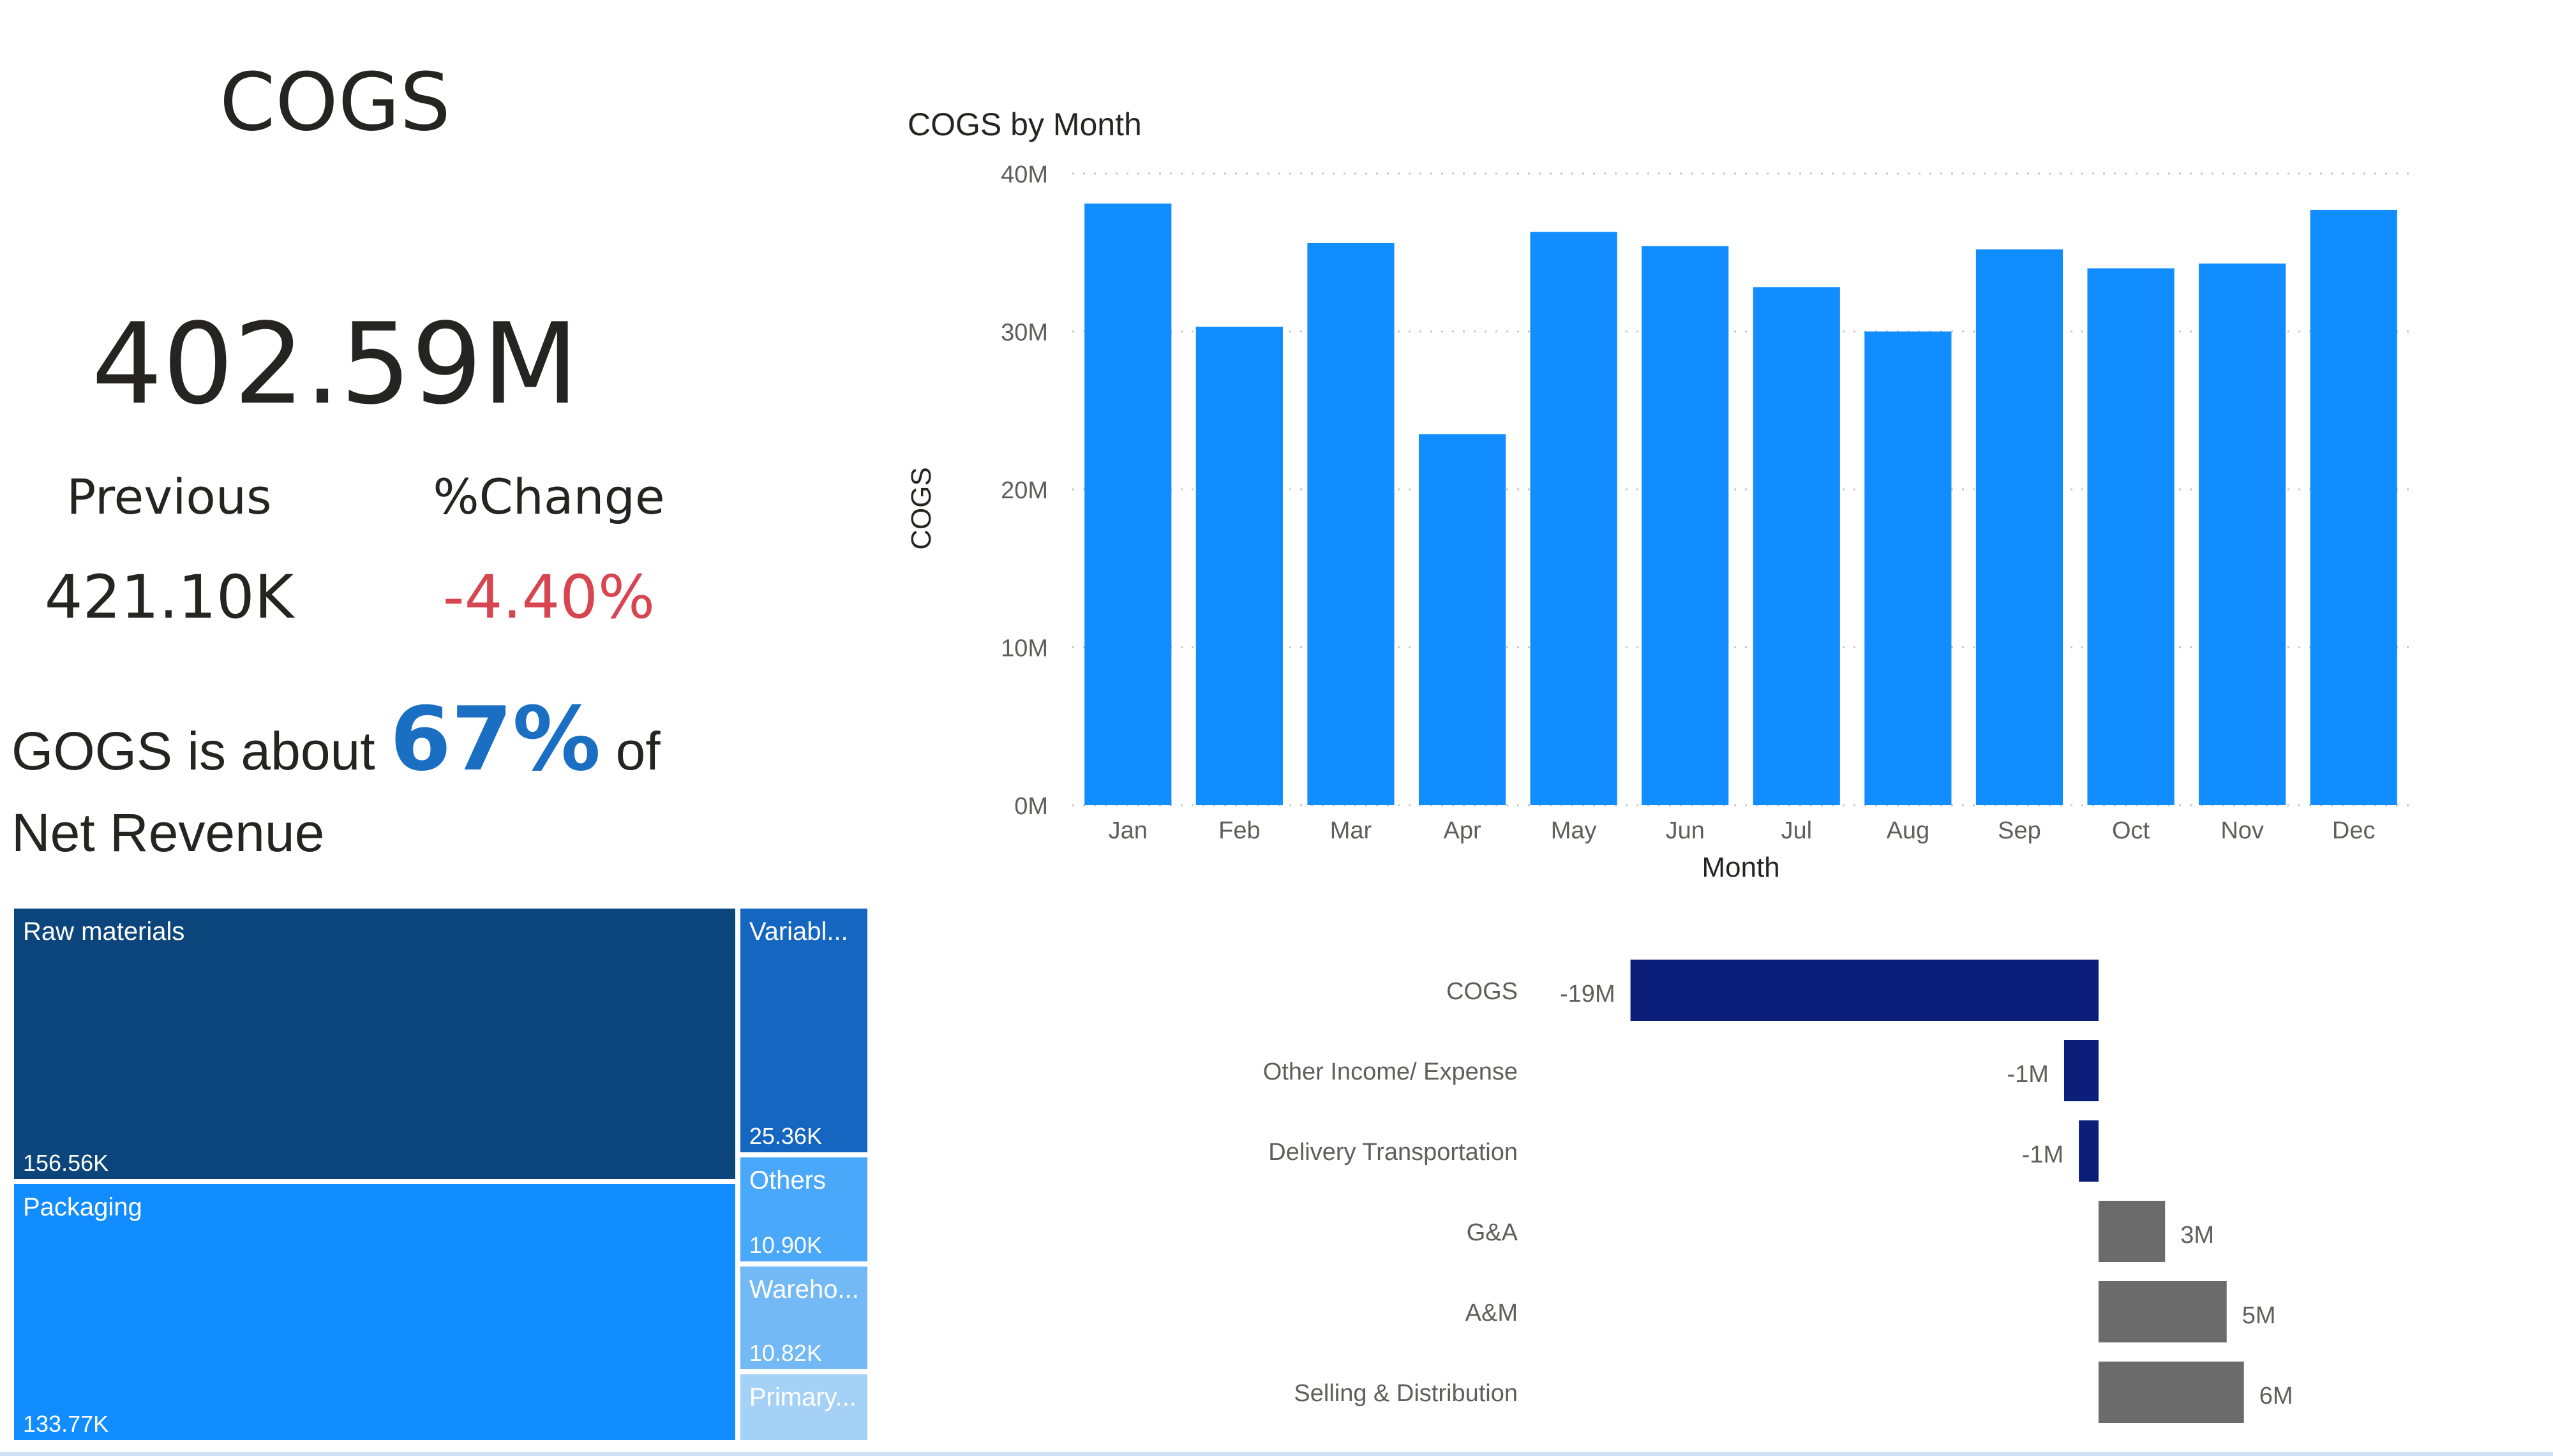 This screenshot has width=2553, height=1456. What do you see at coordinates (2276, 1396) in the screenshot?
I see `data-label: 6M` at bounding box center [2276, 1396].